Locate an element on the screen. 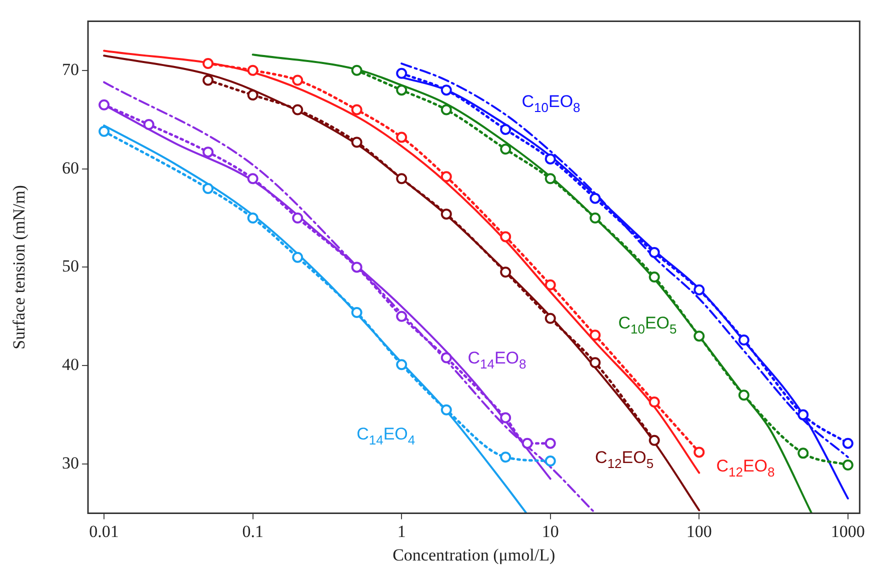 This screenshot has height=574, width=876. y-axis-title: Surface tension (mN/m) is located at coordinates (19, 267).